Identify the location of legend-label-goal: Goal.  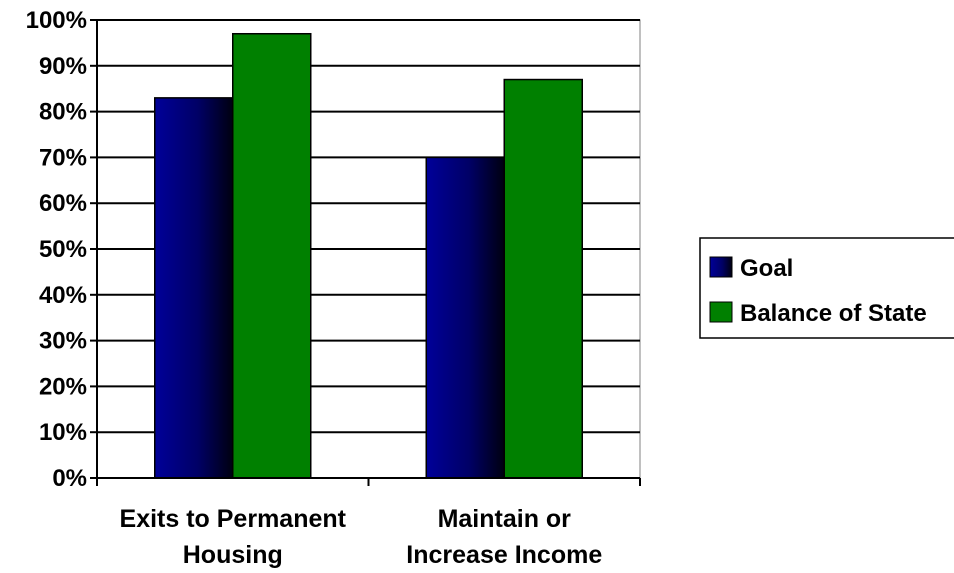
(766, 268).